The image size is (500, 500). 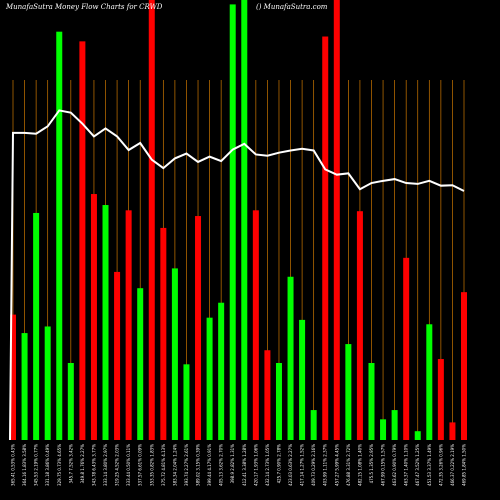 What do you see at coordinates (82, 464) in the screenshot?
I see `x-tick-label: 349.8 1.76% 2.27%` at bounding box center [82, 464].